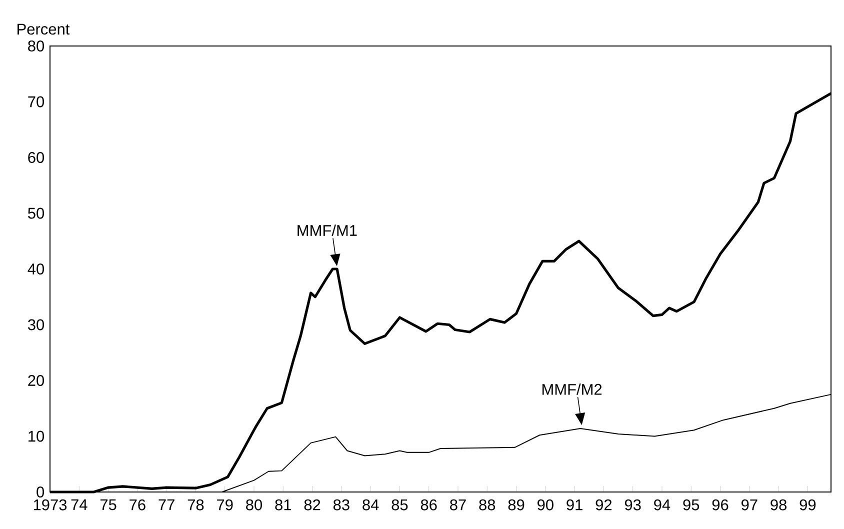  I want to click on y-tick-label: 10, so click(36, 436).